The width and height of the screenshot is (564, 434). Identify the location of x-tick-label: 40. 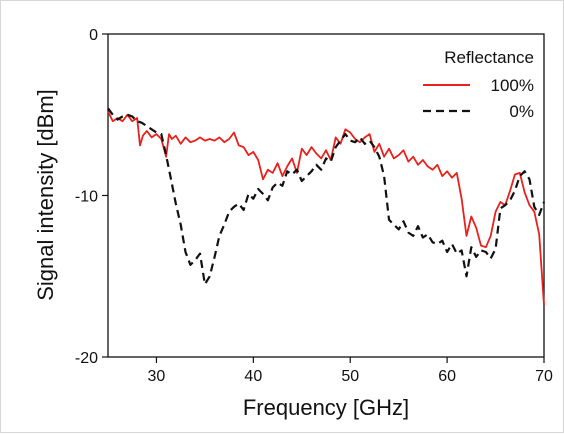
(253, 376).